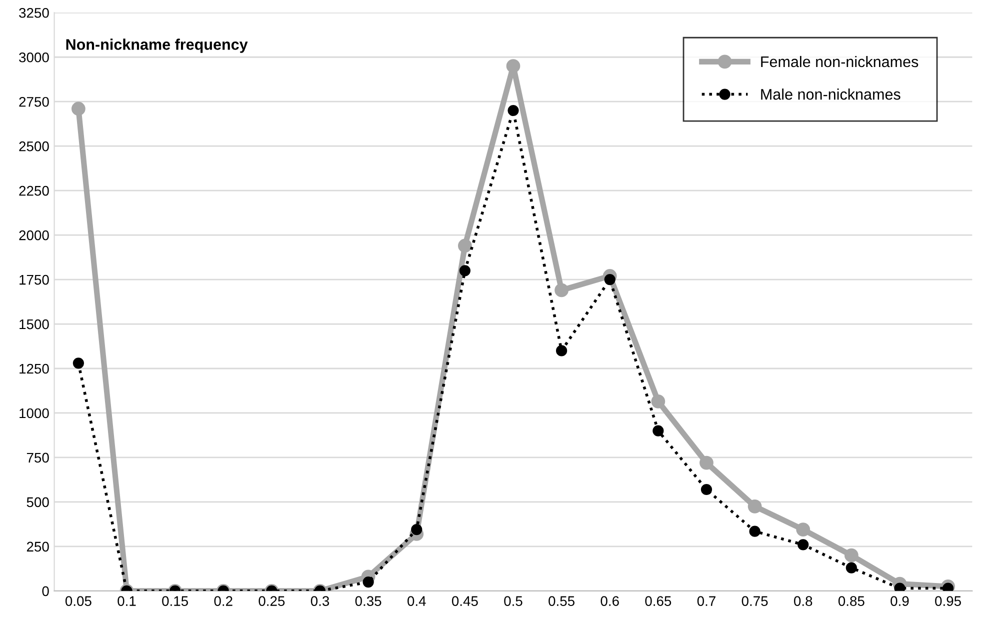 The width and height of the screenshot is (987, 632). I want to click on x-tick-label: 0.35, so click(368, 601).